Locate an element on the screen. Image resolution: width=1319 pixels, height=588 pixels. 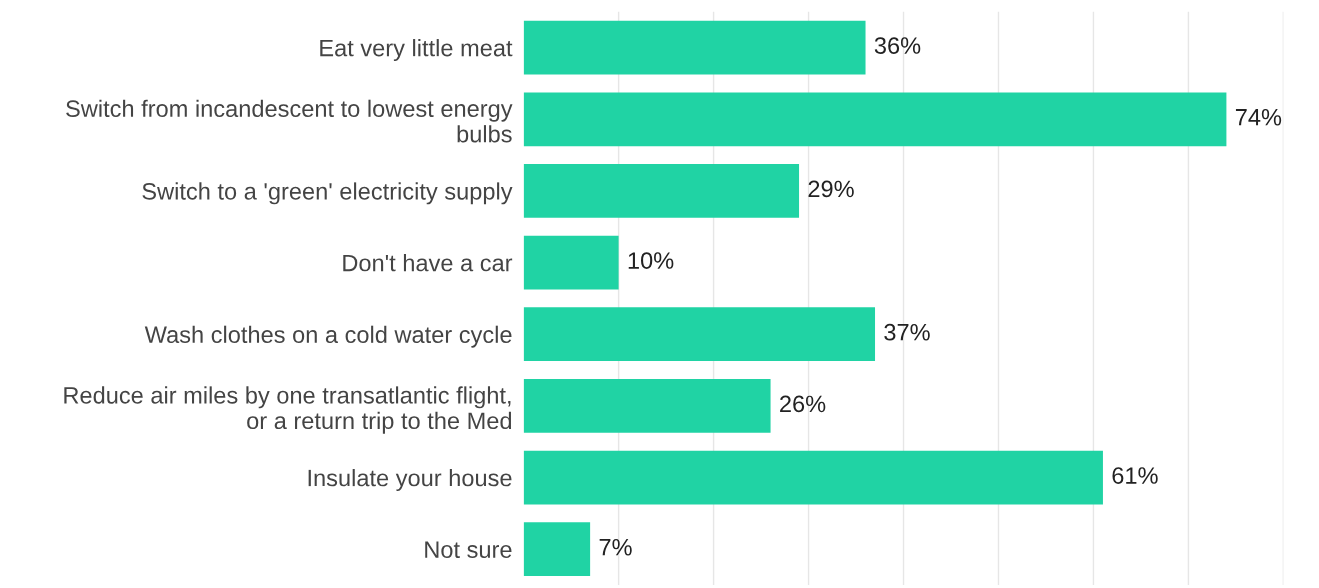
y-tick-label: Switch to a 'green' electricity supply is located at coordinates (327, 193).